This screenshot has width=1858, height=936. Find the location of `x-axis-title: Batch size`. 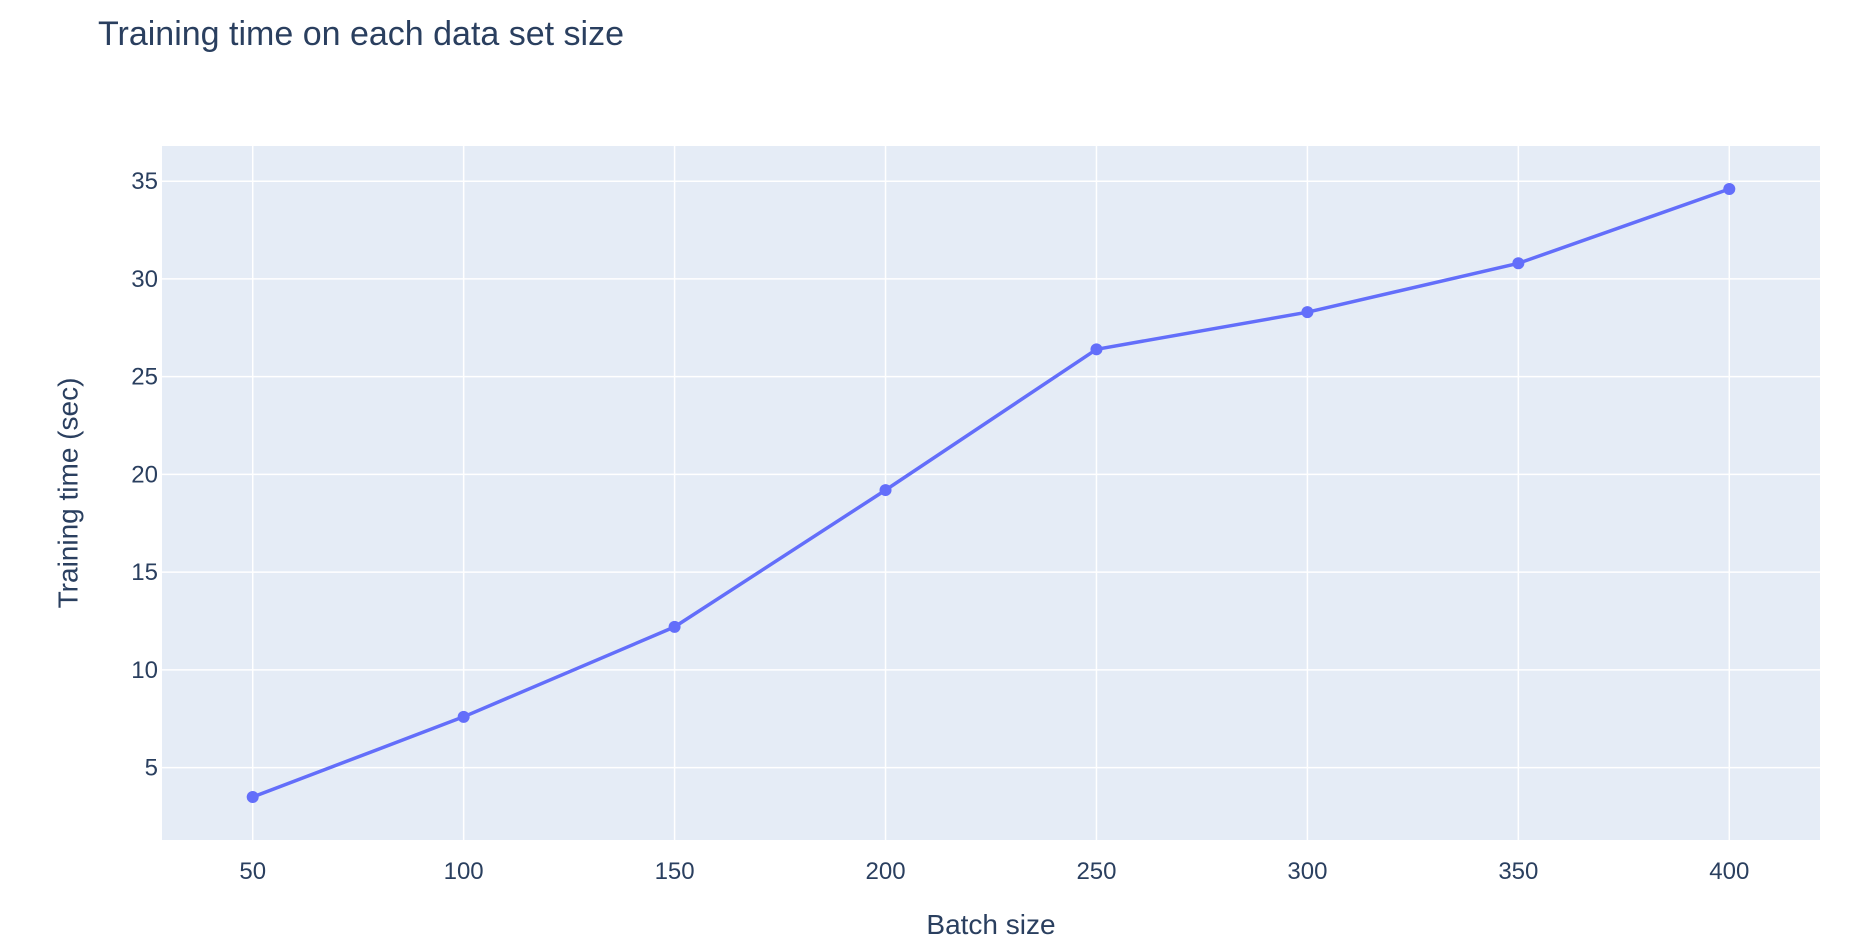

x-axis-title: Batch size is located at coordinates (990, 922).